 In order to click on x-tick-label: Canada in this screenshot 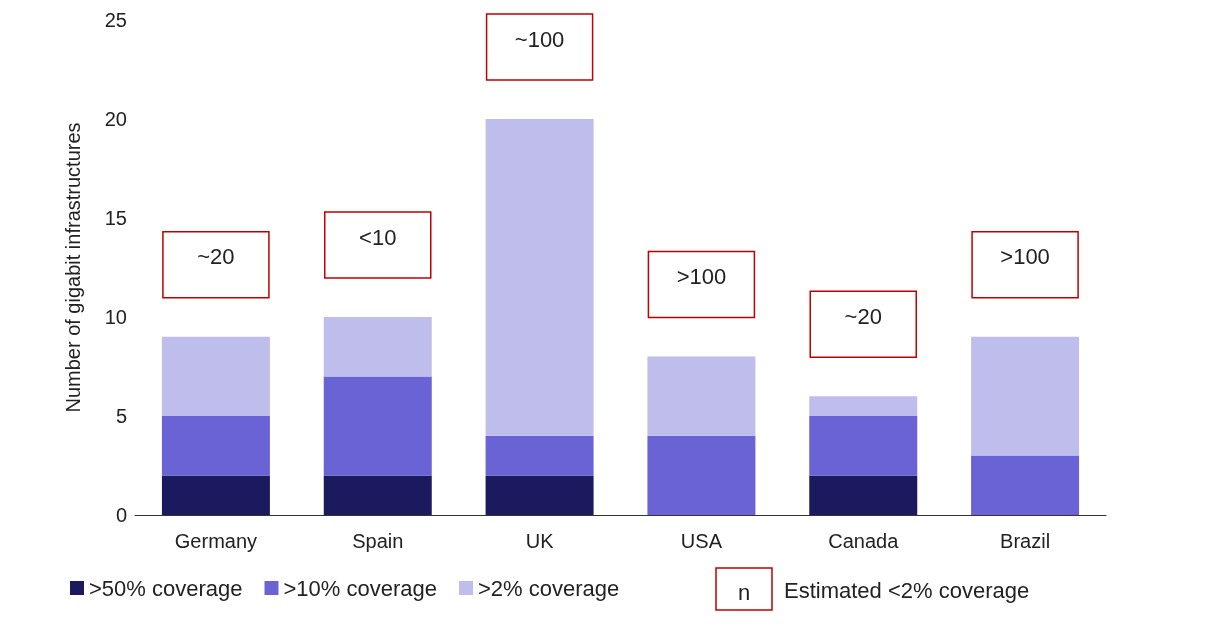, I will do `click(864, 541)`.